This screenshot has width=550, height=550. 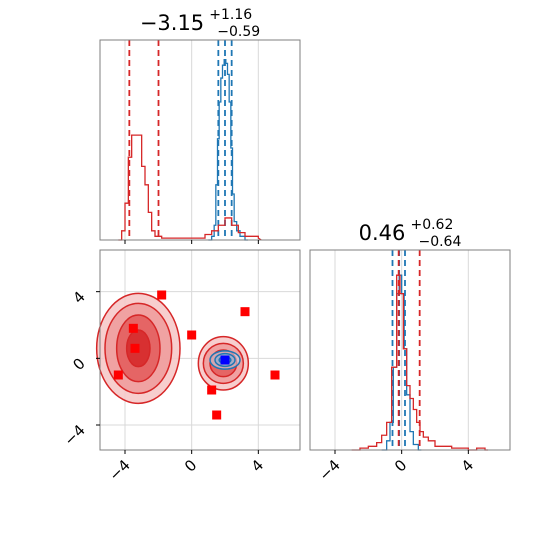 What do you see at coordinates (191, 242) in the screenshot?
I see `x-marginal-ticks` at bounding box center [191, 242].